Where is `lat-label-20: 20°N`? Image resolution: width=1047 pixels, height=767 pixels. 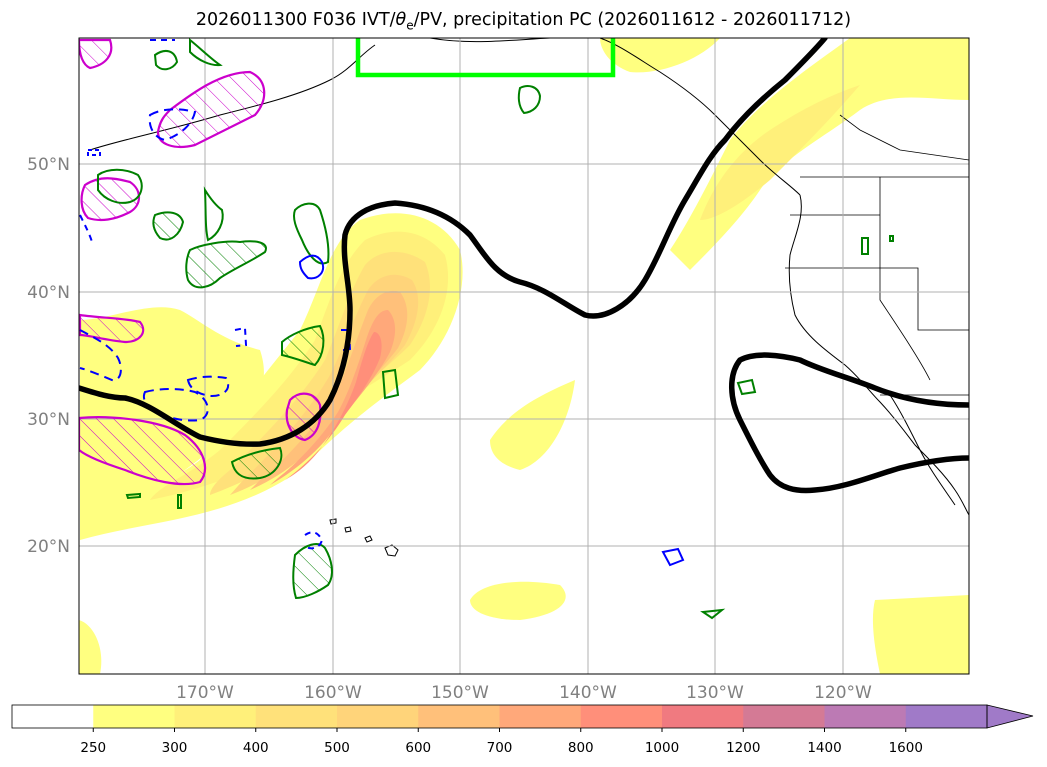
lat-label-20: 20°N is located at coordinates (48, 547).